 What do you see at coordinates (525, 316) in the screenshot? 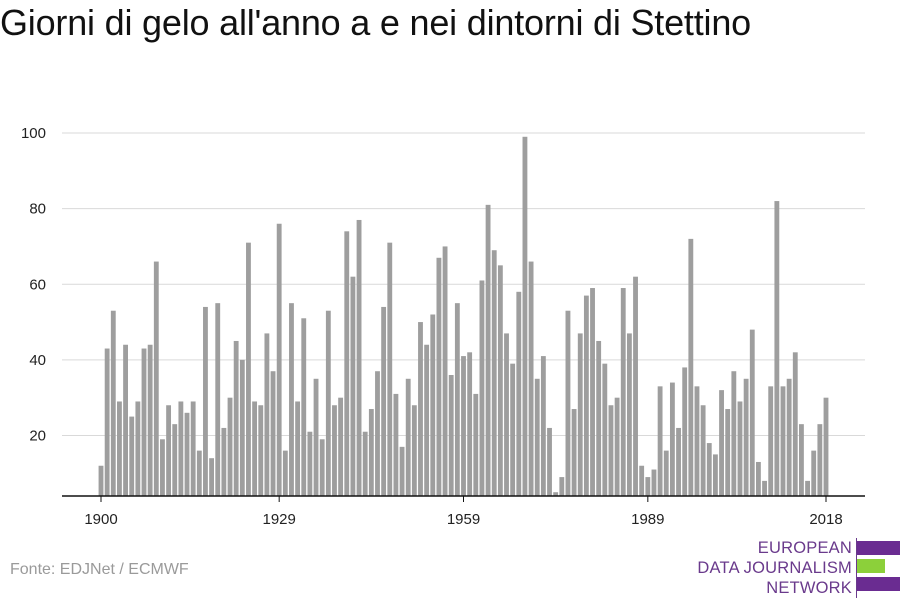
I see `bar-1969` at bounding box center [525, 316].